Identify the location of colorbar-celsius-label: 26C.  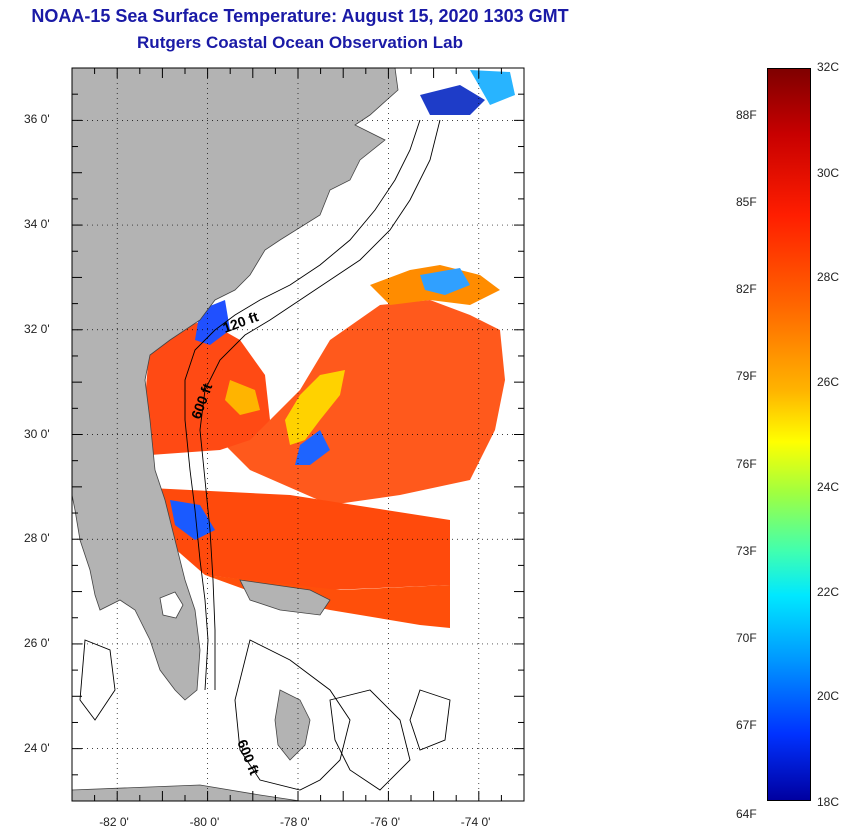
(828, 382).